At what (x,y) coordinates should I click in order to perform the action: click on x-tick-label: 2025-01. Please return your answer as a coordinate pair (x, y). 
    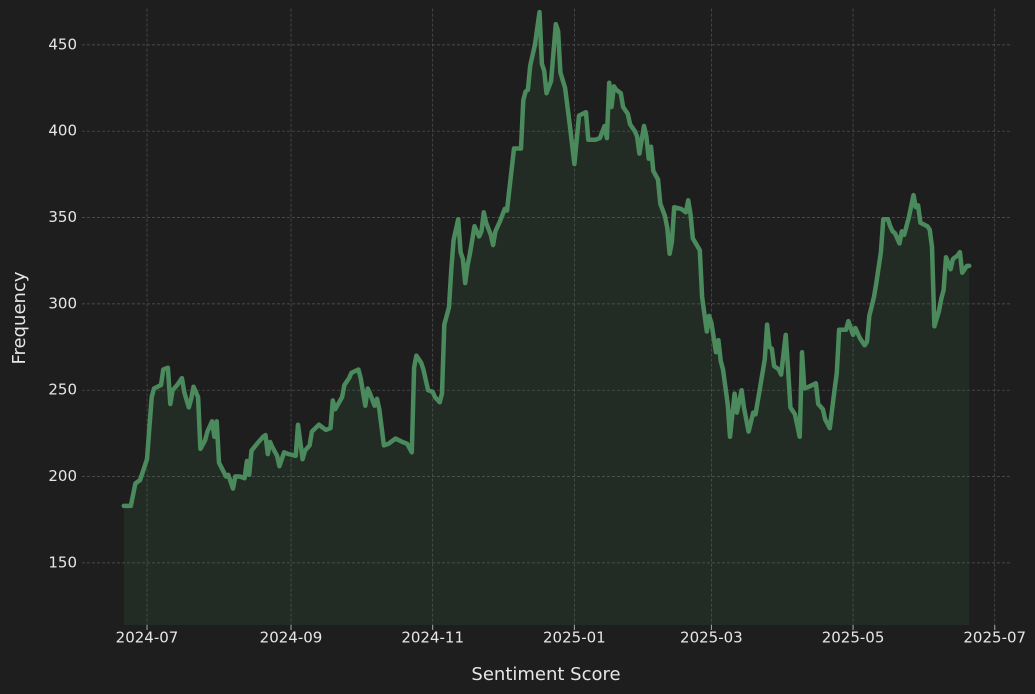
    Looking at the image, I should click on (574, 638).